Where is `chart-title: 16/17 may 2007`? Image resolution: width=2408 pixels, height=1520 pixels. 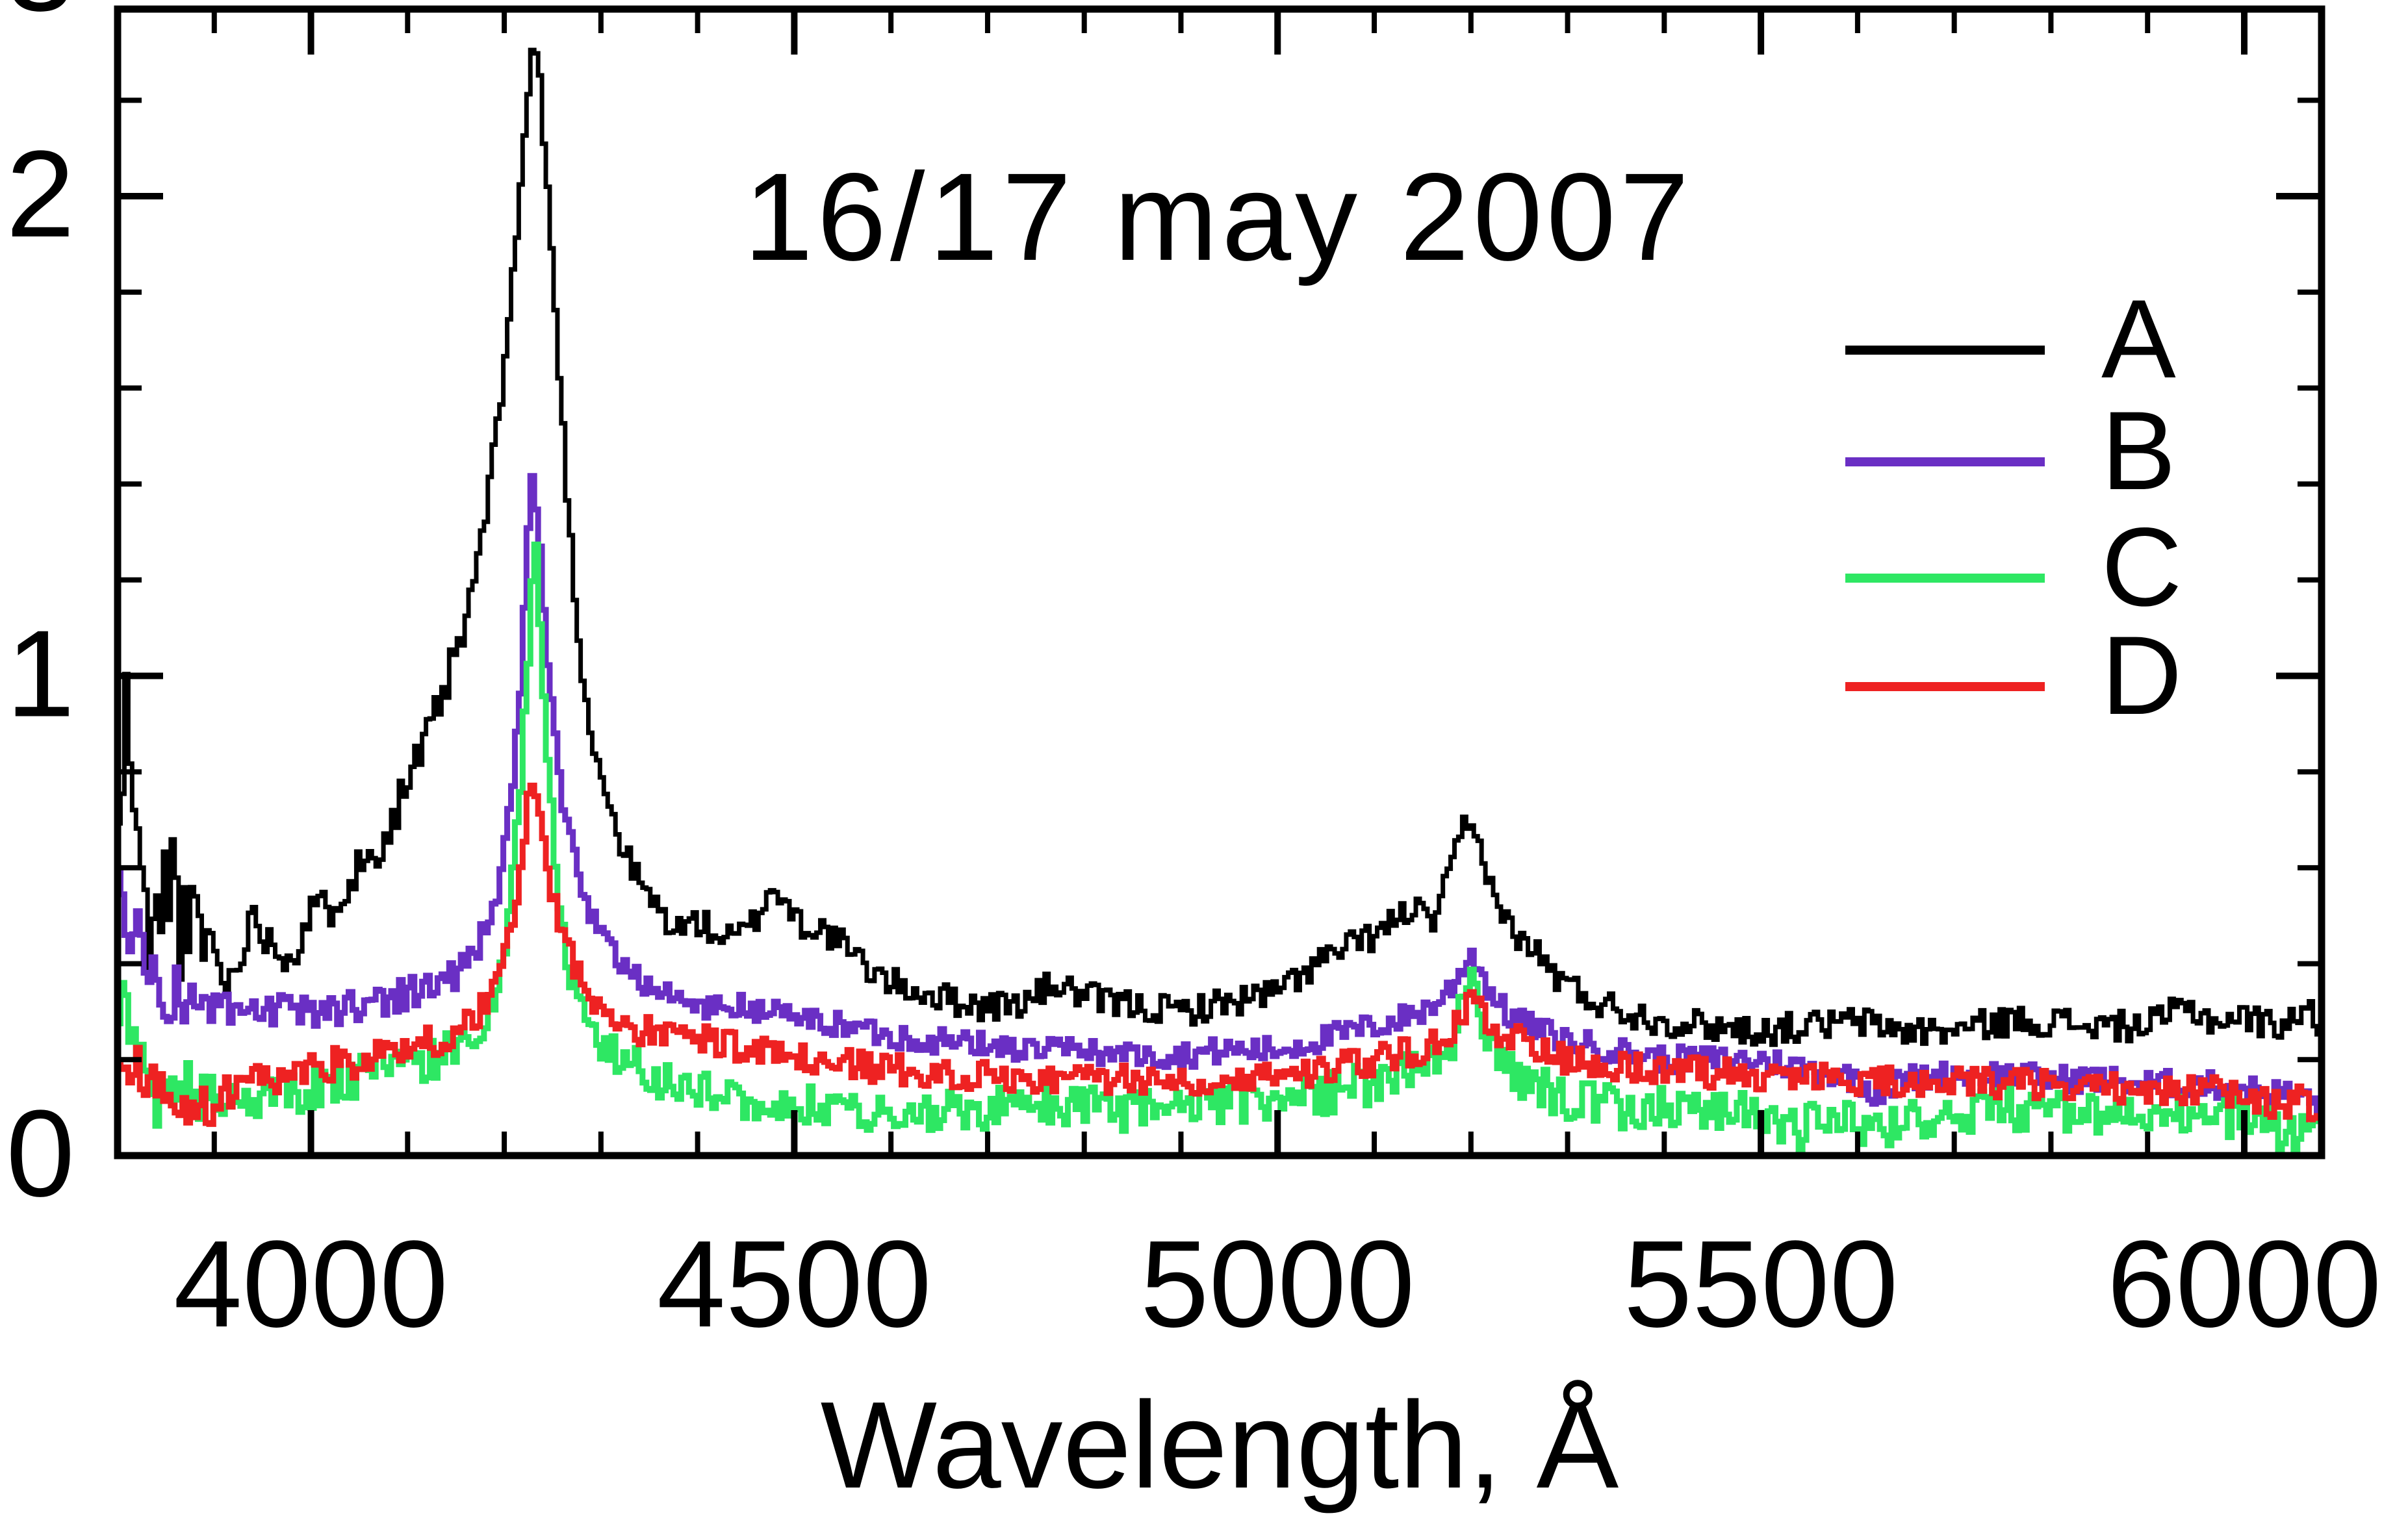
chart-title: 16/17 may 2007 is located at coordinates (1218, 217).